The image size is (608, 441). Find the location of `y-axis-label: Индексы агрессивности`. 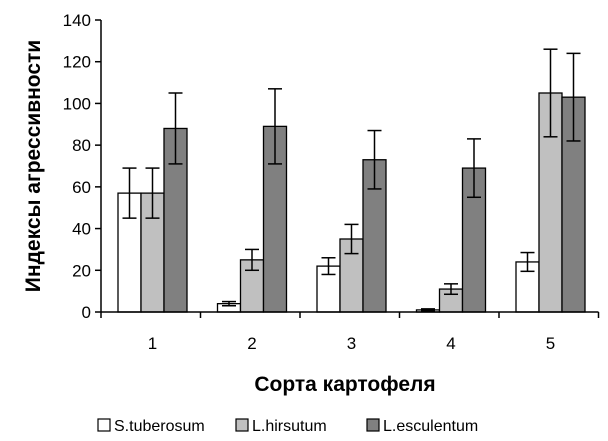

y-axis-label: Индексы агрессивности is located at coordinates (33, 166).